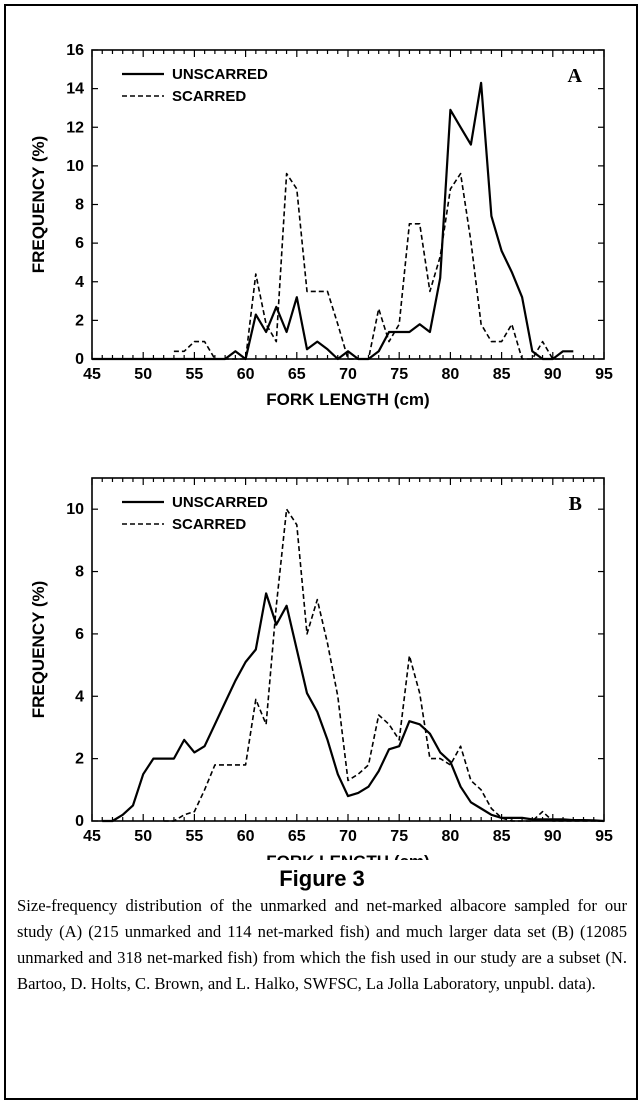 The height and width of the screenshot is (1104, 644). I want to click on figure-title: Figure 3, so click(322, 878).